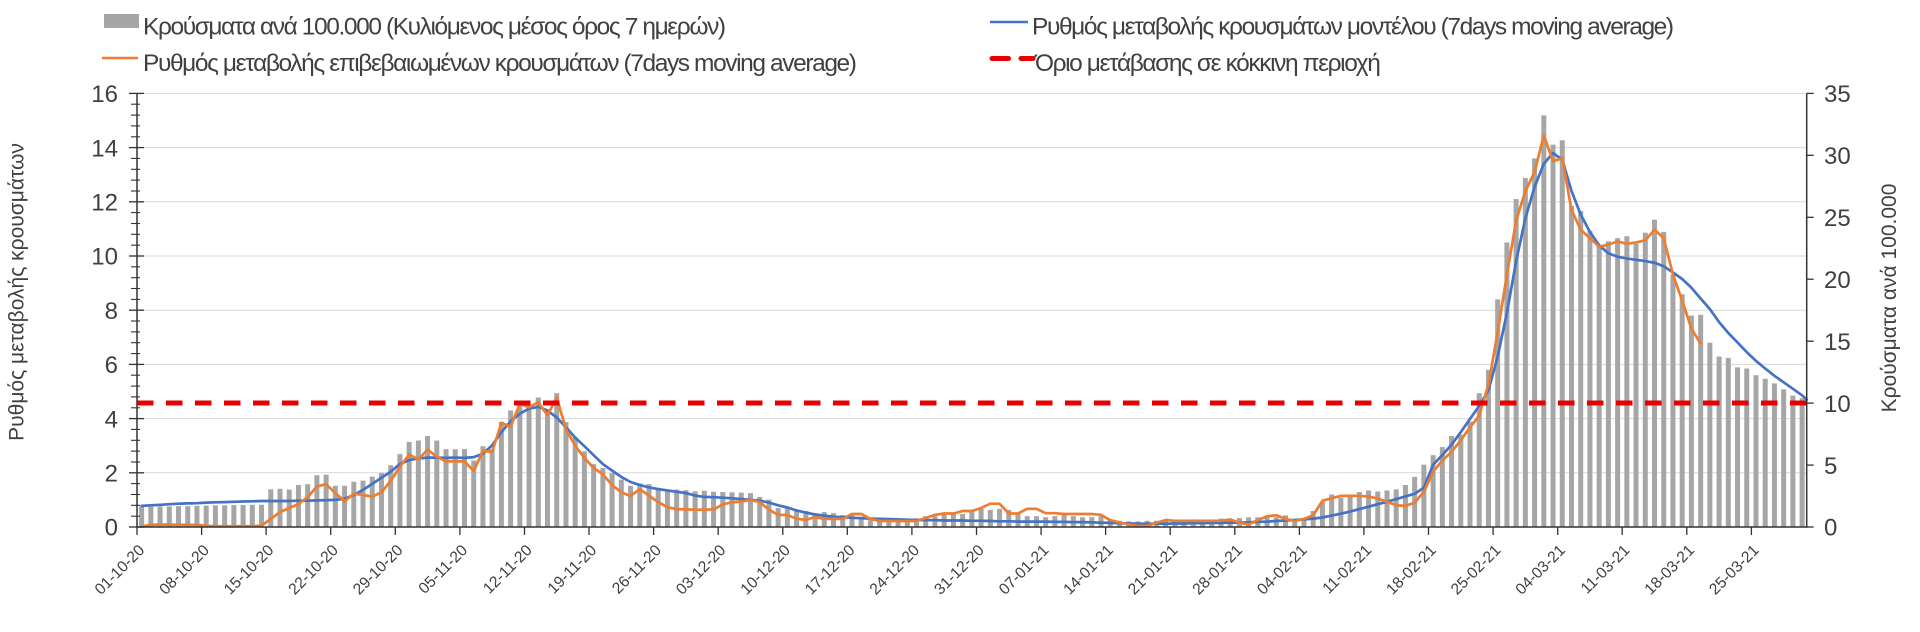  Describe the element at coordinates (111, 311) in the screenshot. I see `svg-text: 8` at that location.